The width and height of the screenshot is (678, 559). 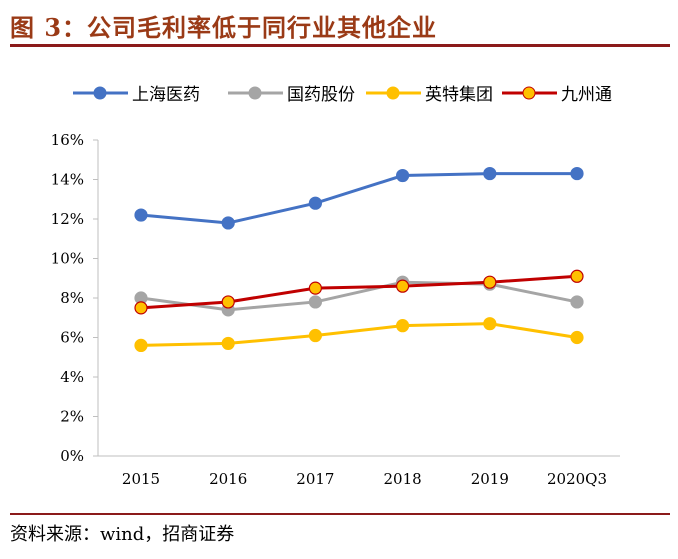 I want to click on y-tick-label: 8%, so click(x=72, y=298).